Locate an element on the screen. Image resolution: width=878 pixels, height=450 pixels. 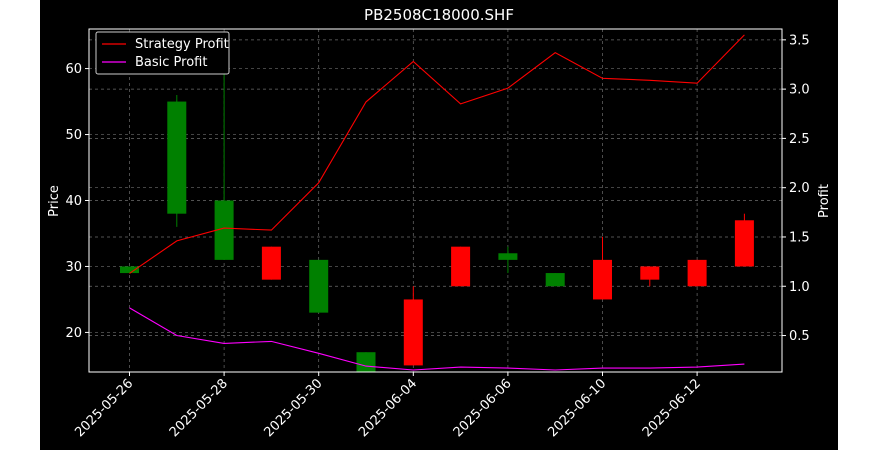
legend-box is located at coordinates (162, 53).